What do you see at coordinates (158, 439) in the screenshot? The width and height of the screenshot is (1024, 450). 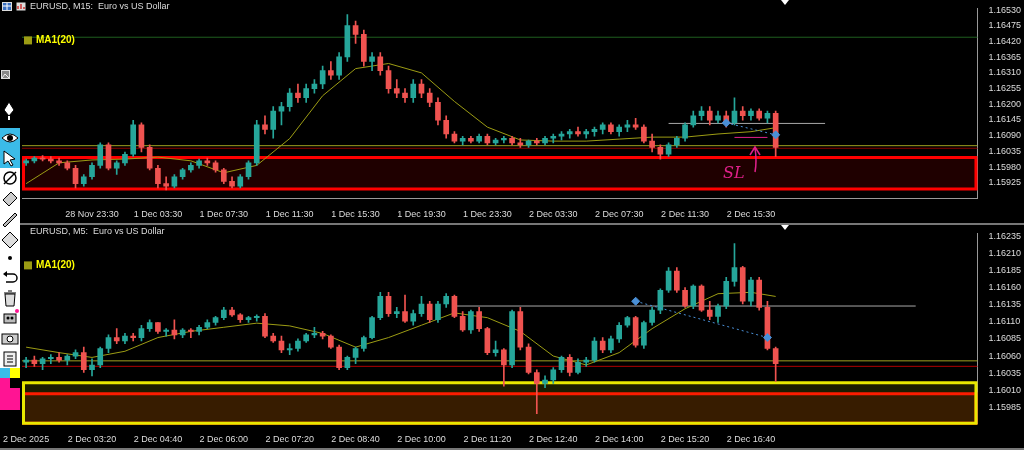 I see `x-tick-label: 2 Dec 04:40` at bounding box center [158, 439].